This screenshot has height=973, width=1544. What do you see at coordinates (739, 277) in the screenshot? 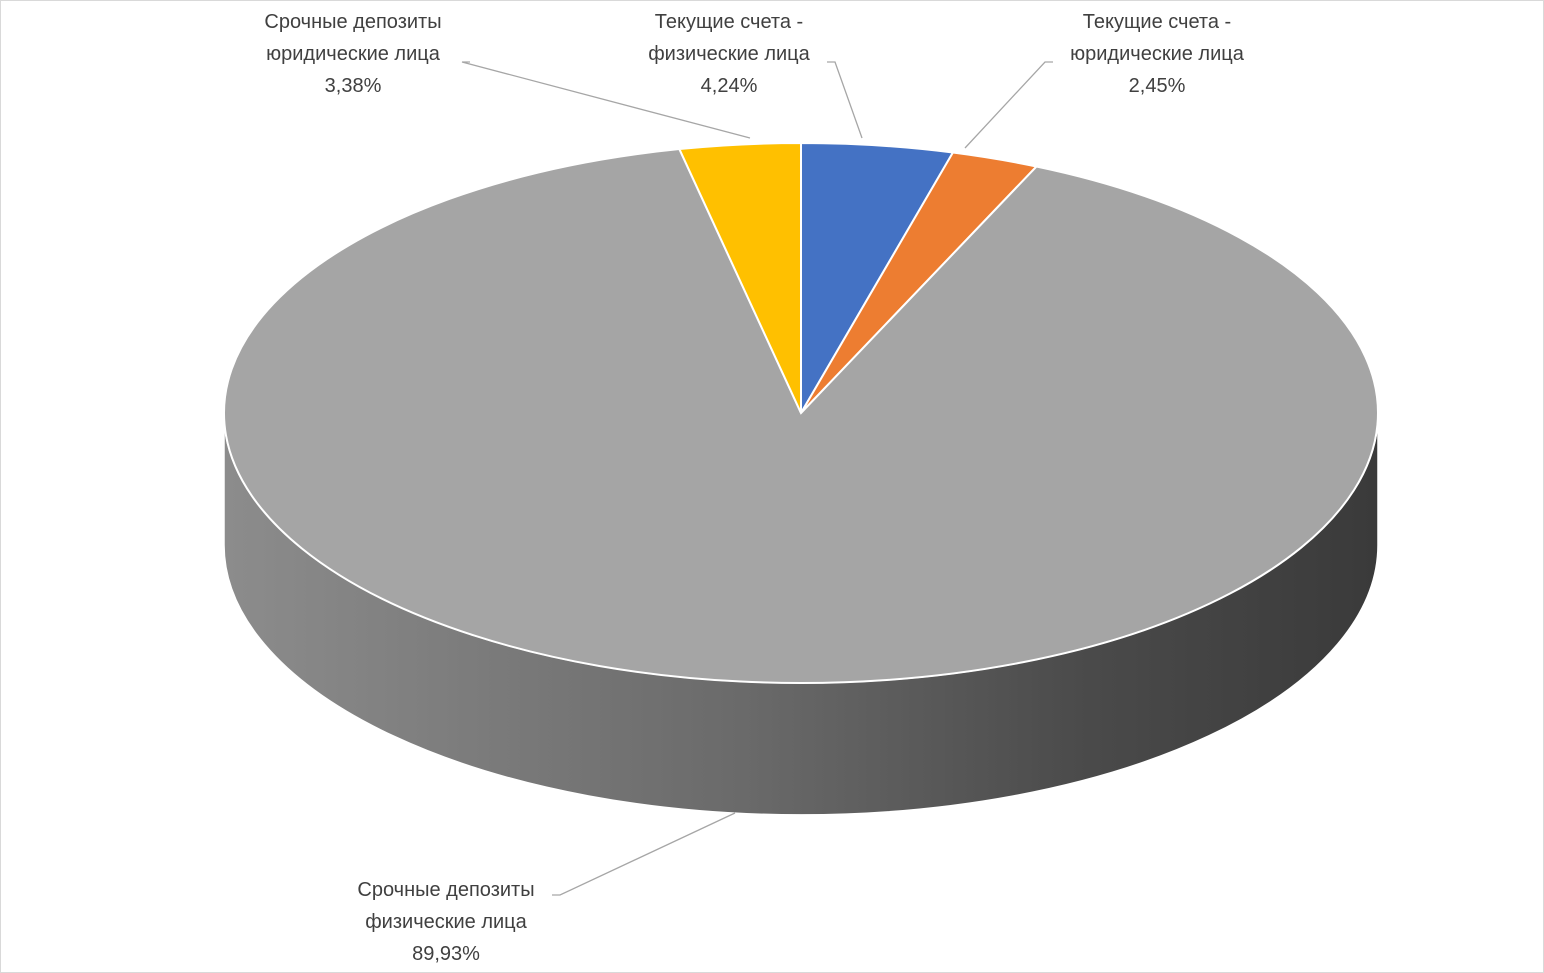
I see `slice-term-deposits-legal` at bounding box center [739, 277].